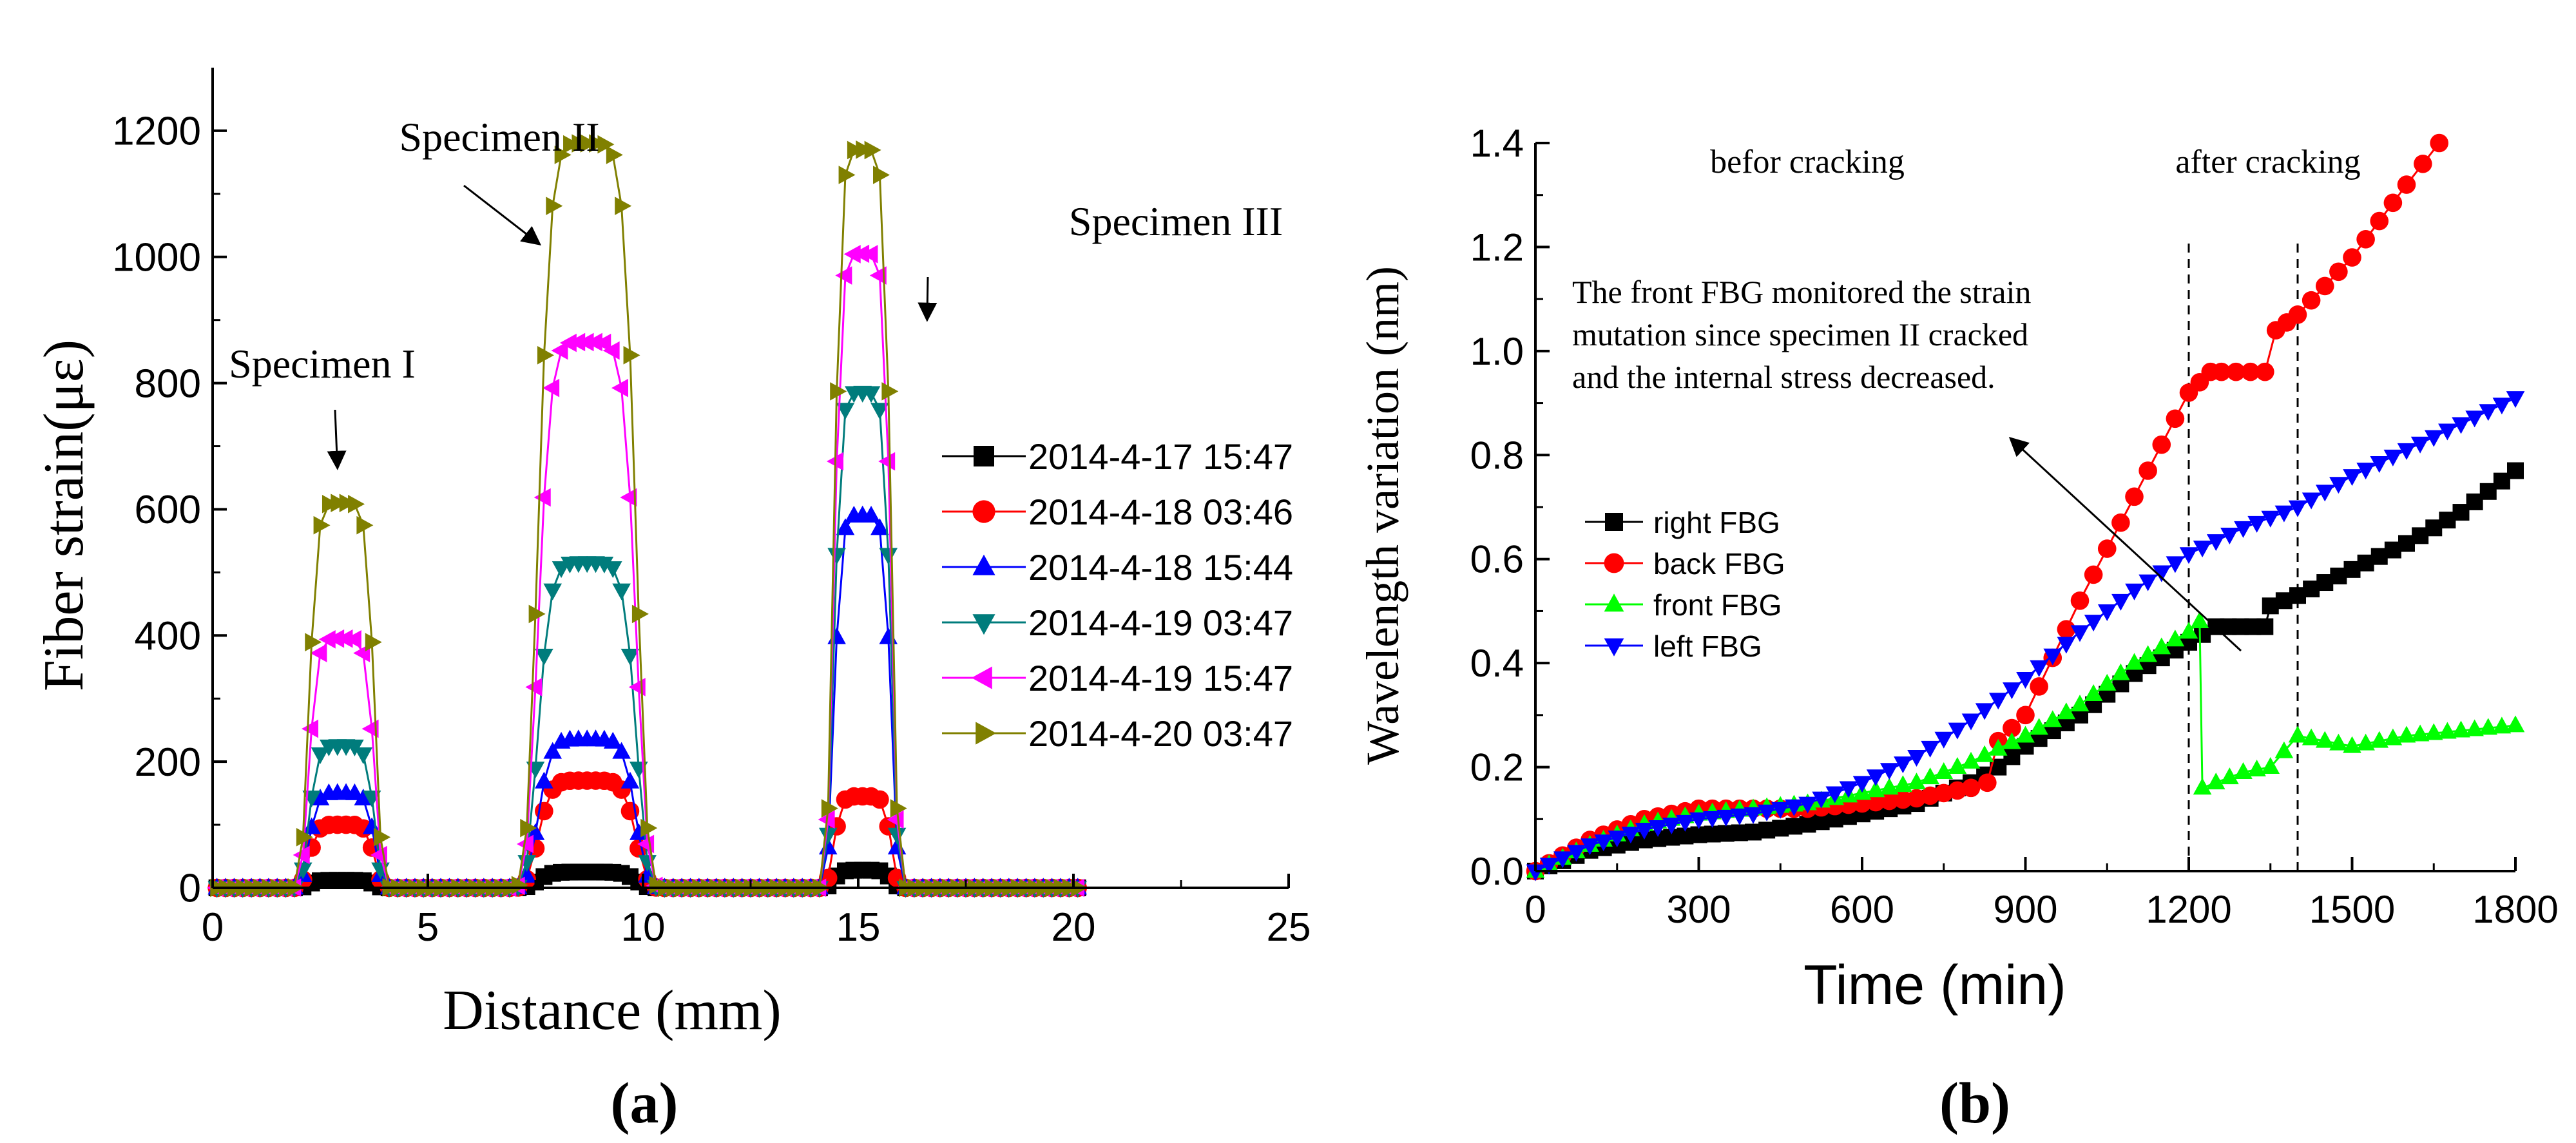  What do you see at coordinates (1074, 927) in the screenshot?
I see `x-tick-label: 20` at bounding box center [1074, 927].